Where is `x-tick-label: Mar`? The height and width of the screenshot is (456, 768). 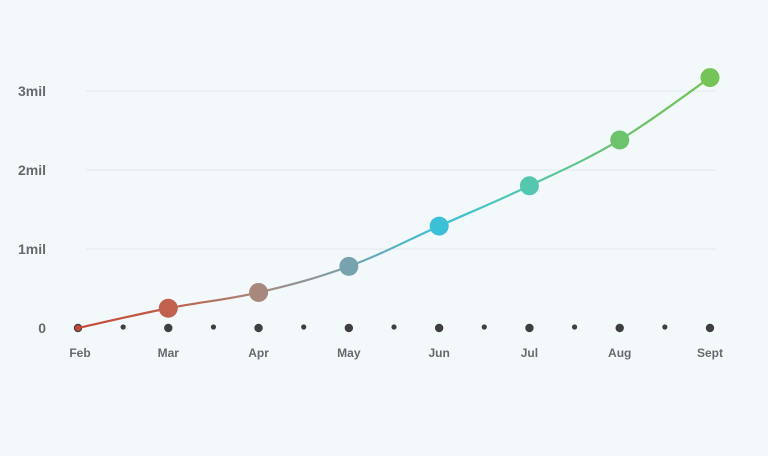 x-tick-label: Mar is located at coordinates (169, 353).